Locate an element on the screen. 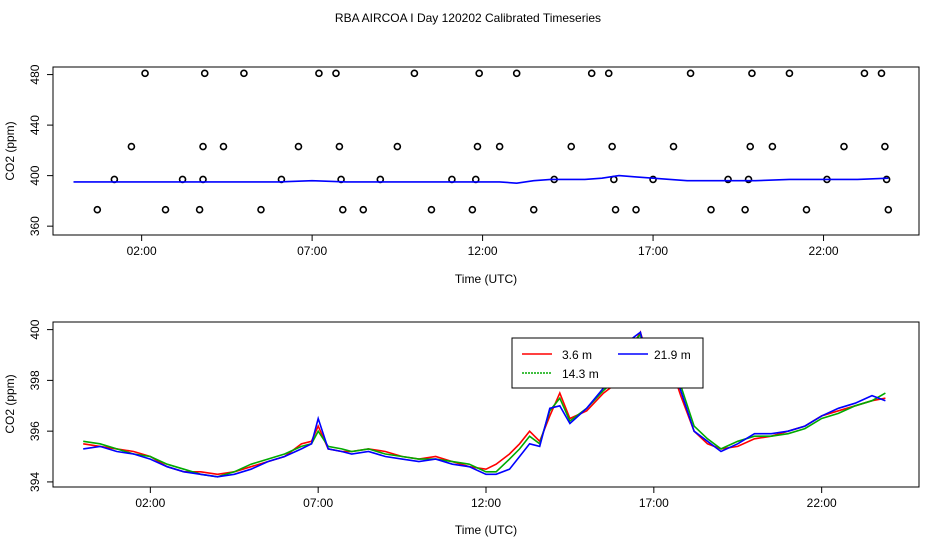  bottom-y-axis-title: CO2 (ppm) is located at coordinates (10, 403).